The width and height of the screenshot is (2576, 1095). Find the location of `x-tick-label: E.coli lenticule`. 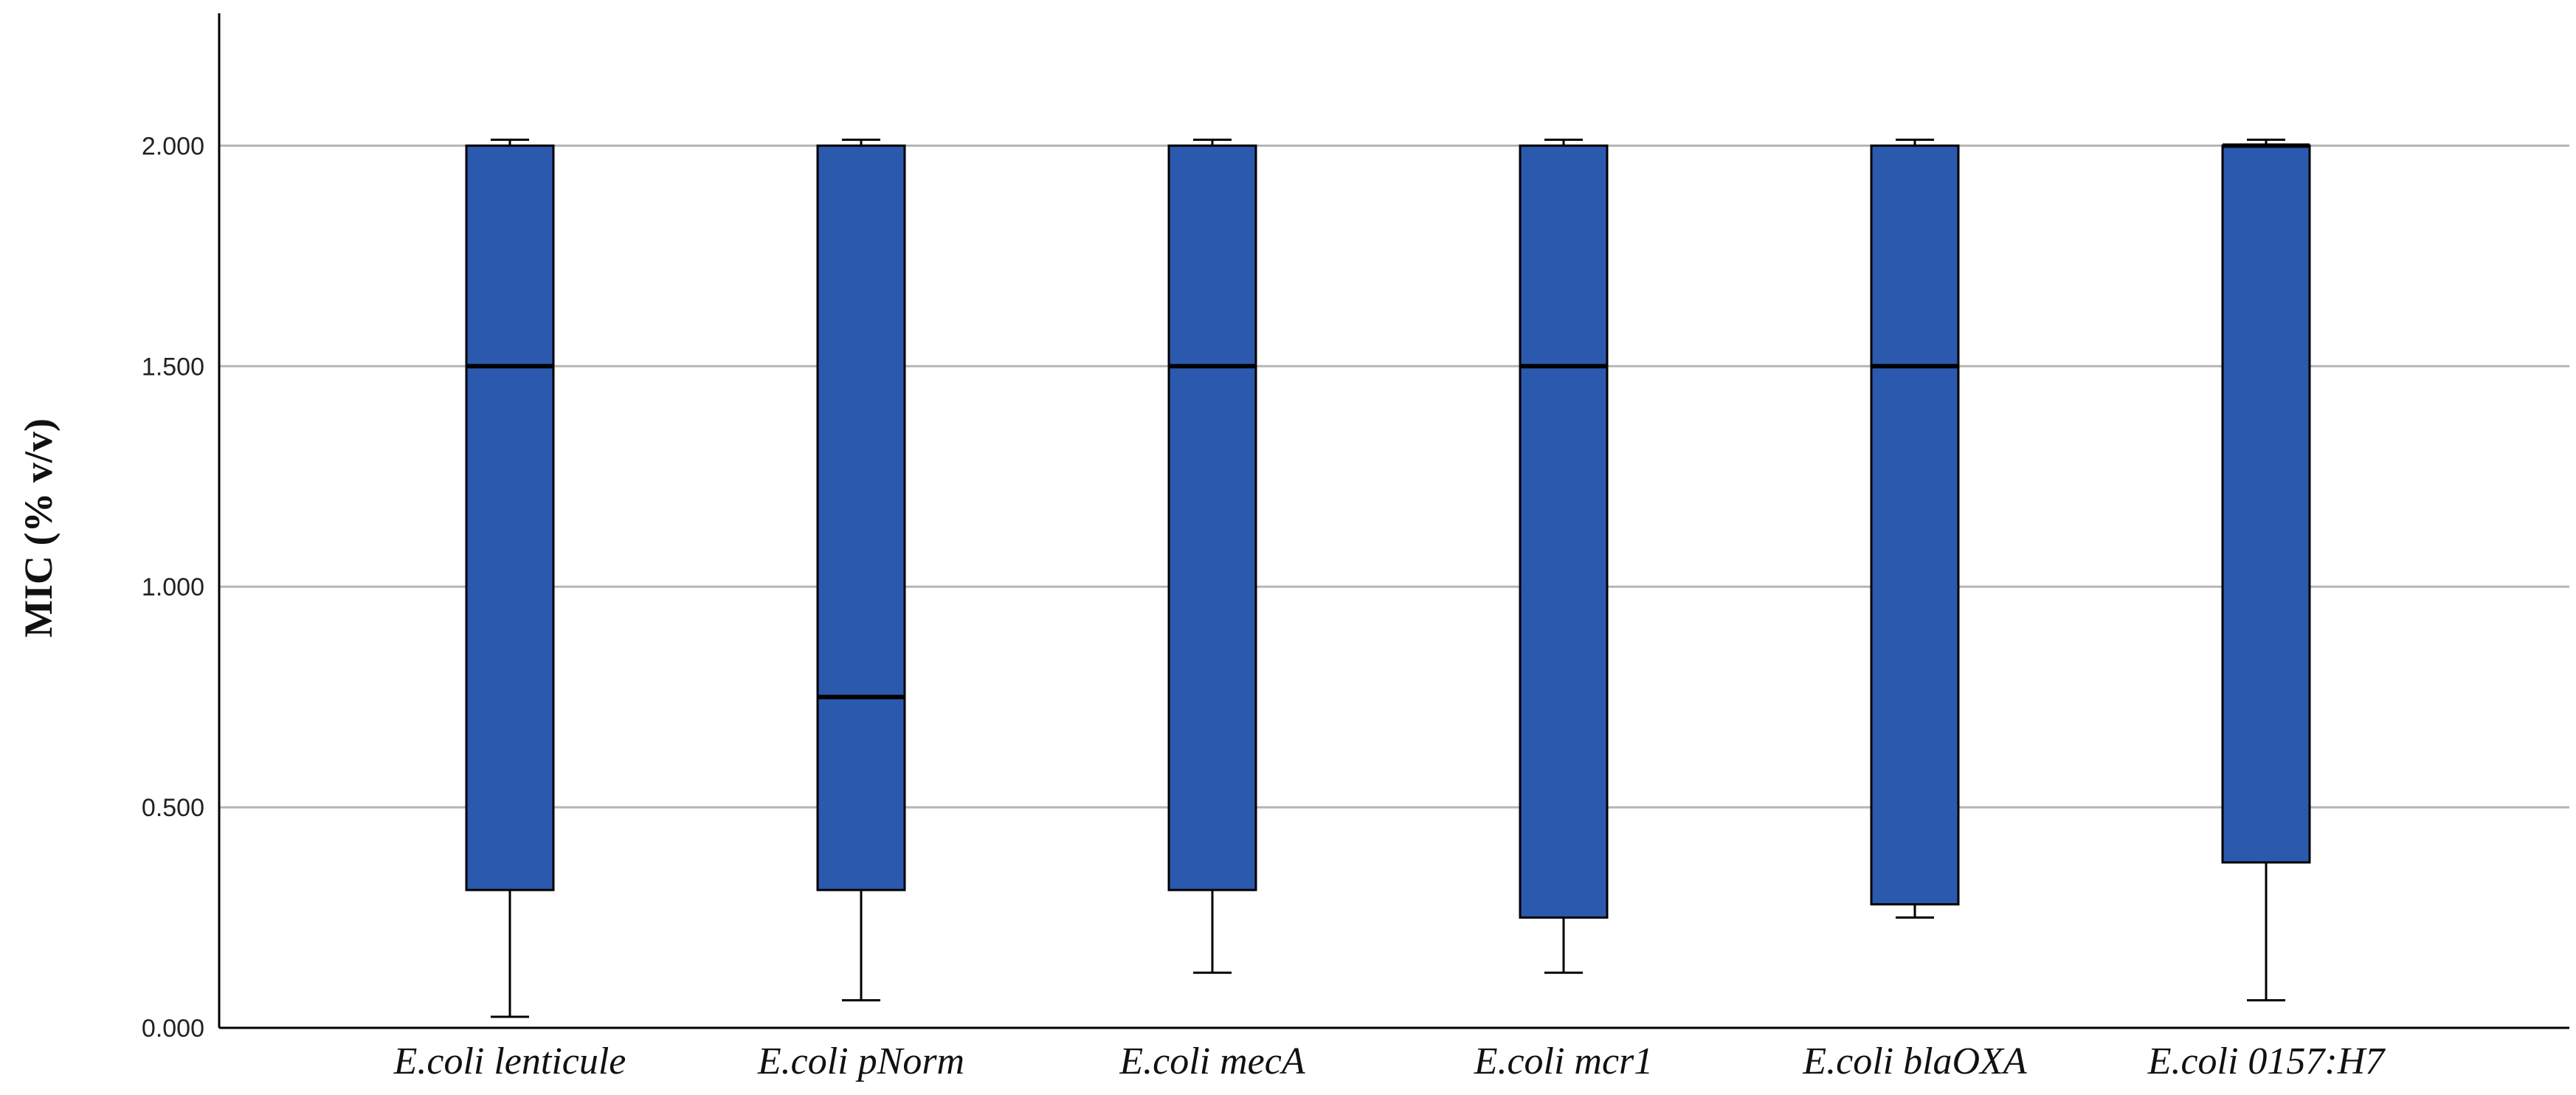

x-tick-label: E.coli lenticule is located at coordinates (510, 1061).